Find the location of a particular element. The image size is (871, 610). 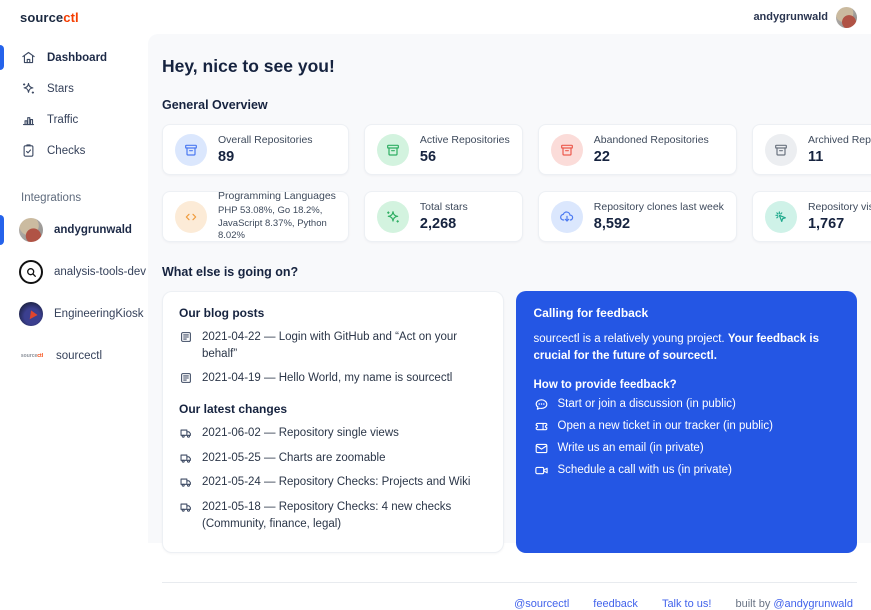

username-label: andygrunwald is located at coordinates (790, 17).